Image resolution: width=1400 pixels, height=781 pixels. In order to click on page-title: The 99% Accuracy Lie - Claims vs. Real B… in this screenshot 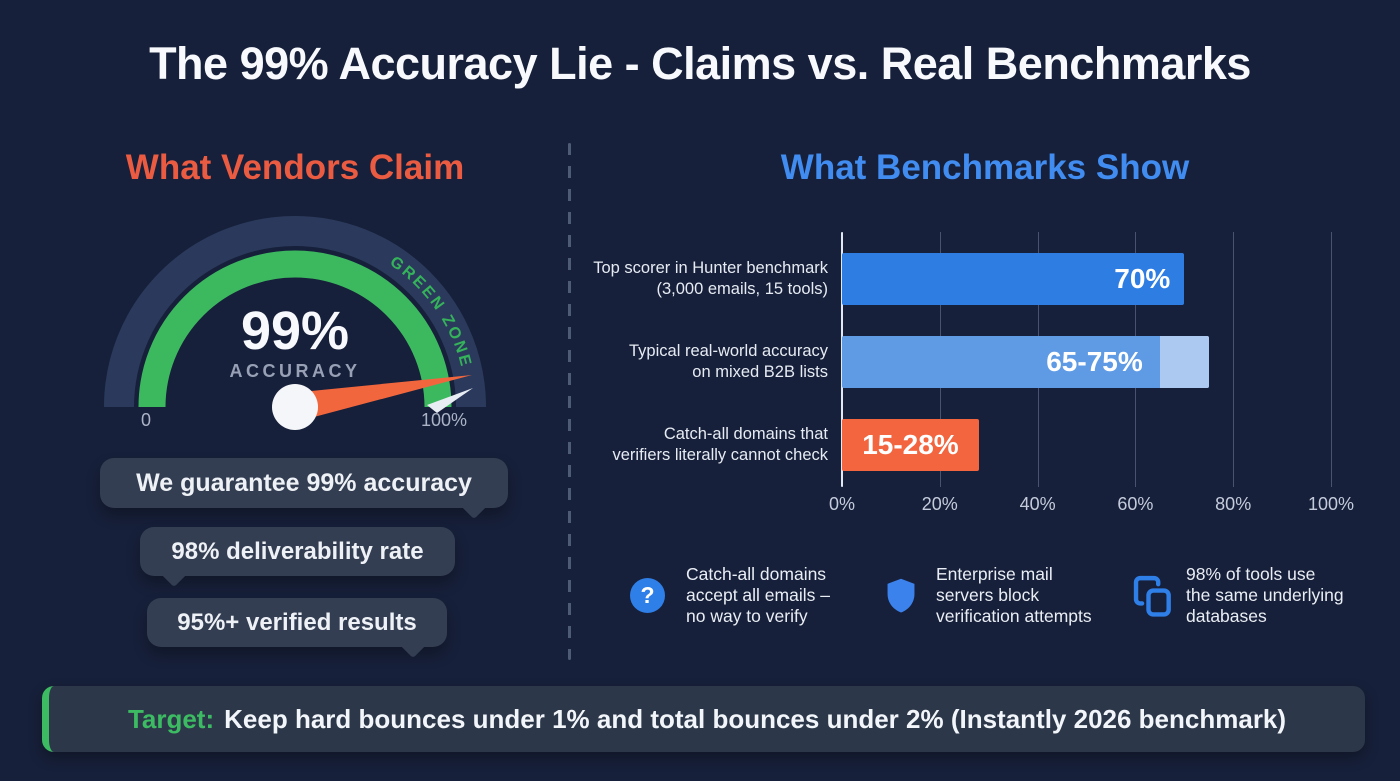, I will do `click(700, 63)`.